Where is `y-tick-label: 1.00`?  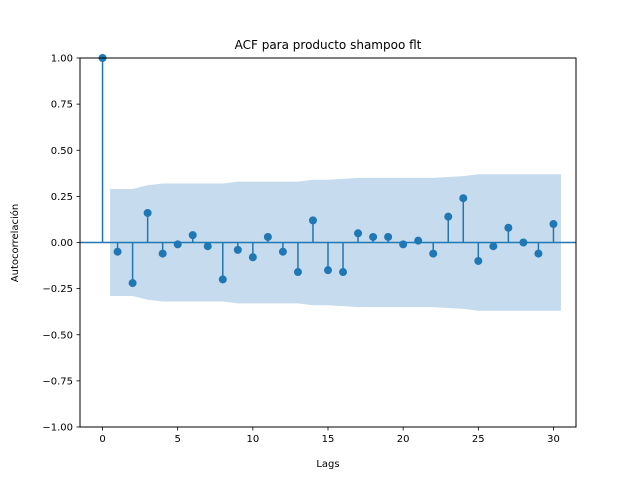
y-tick-label: 1.00 is located at coordinates (62, 59).